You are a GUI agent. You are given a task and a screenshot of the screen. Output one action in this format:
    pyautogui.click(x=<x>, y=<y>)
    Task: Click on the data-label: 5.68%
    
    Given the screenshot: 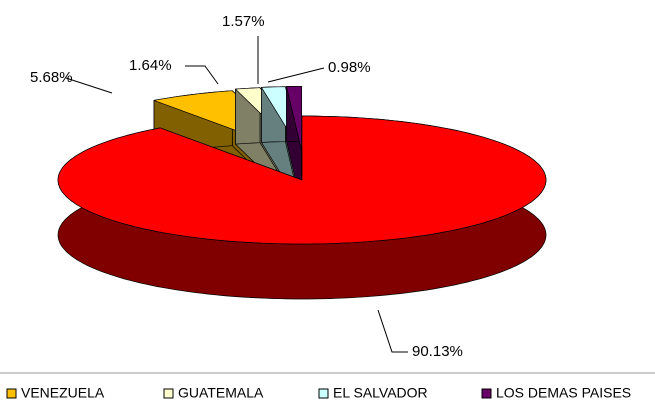 What is the action you would take?
    pyautogui.click(x=51, y=77)
    